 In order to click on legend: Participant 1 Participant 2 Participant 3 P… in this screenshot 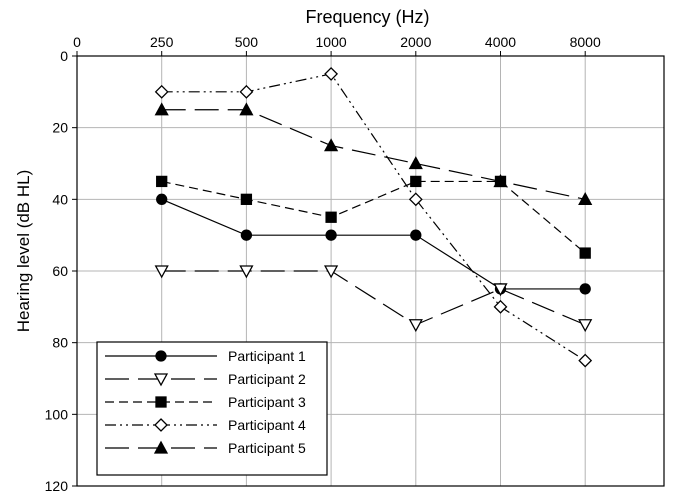, I will do `click(212, 408)`.